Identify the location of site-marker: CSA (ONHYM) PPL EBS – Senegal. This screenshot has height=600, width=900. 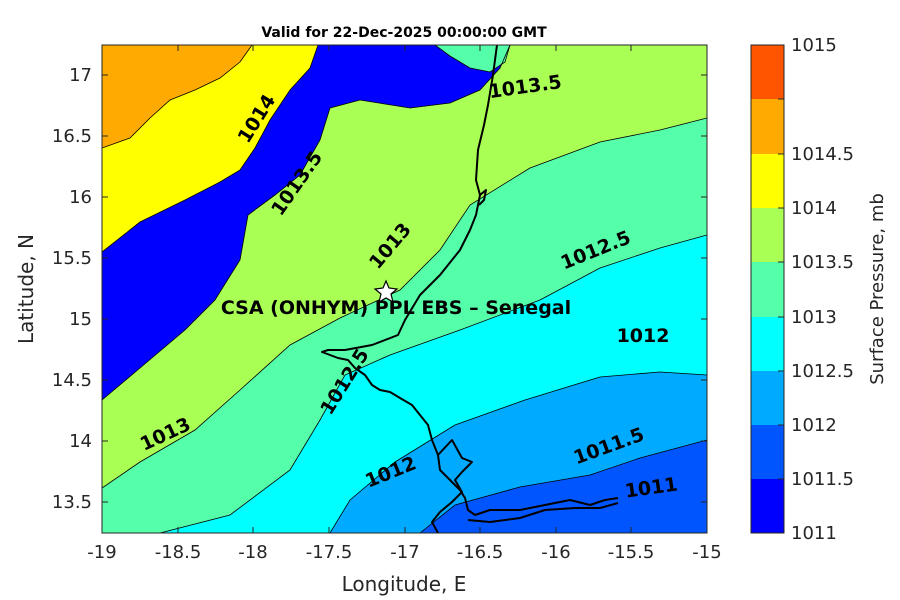
(396, 299).